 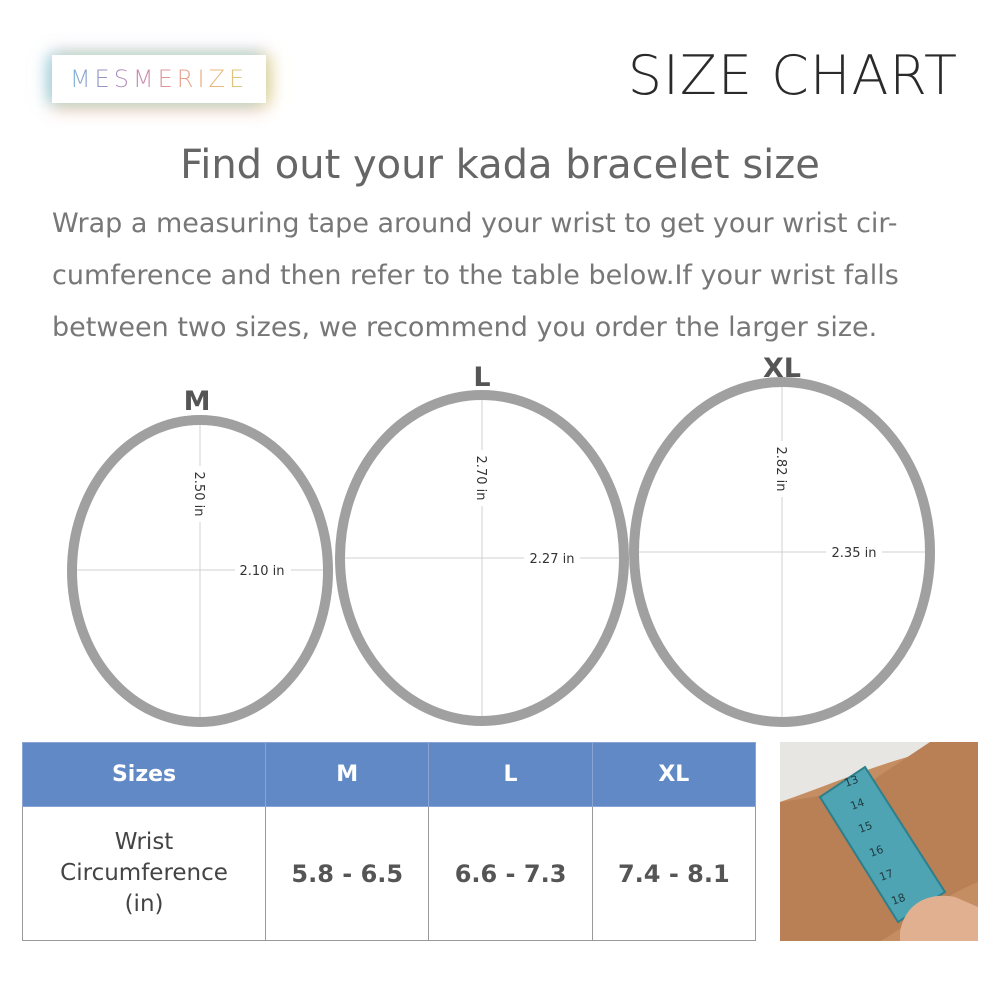 I want to click on size-label: M, so click(x=197, y=401).